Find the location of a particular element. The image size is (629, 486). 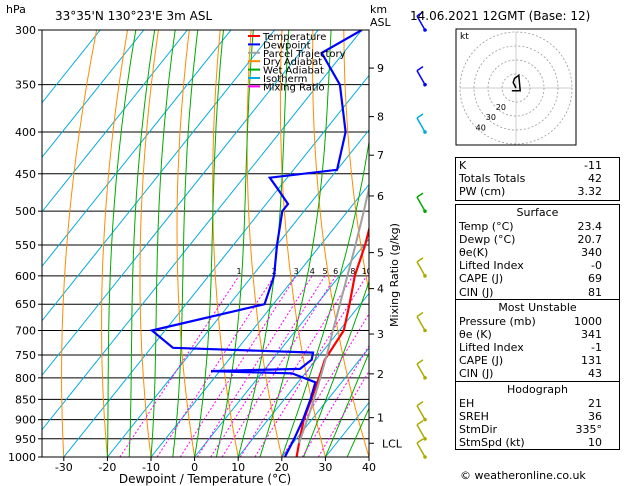

surface-title: Surface is located at coordinates (537, 212).